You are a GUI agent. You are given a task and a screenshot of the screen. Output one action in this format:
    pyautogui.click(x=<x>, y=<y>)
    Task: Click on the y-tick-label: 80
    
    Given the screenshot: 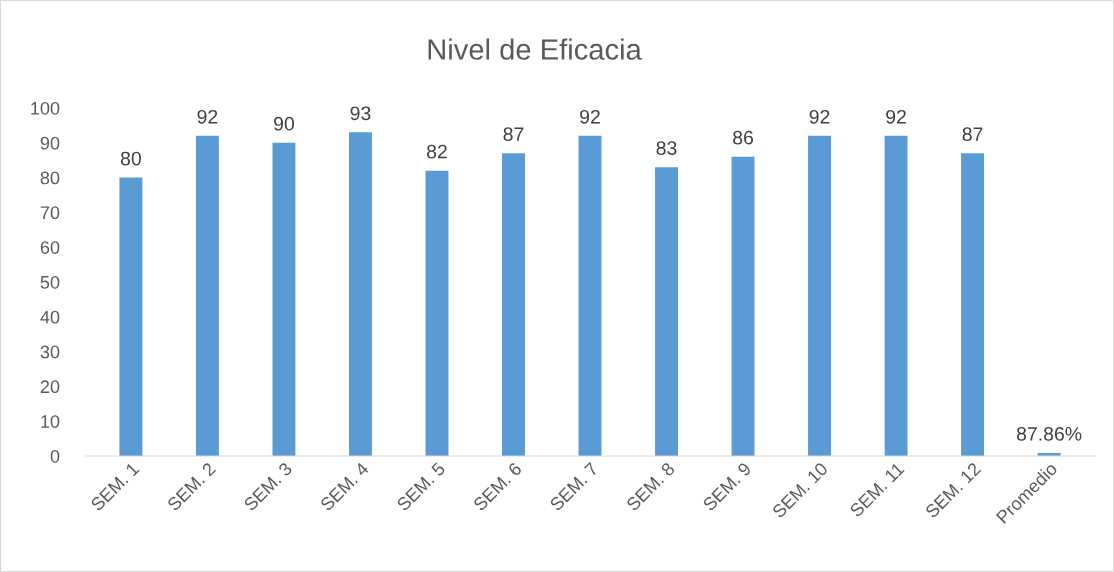 What is the action you would take?
    pyautogui.click(x=50, y=178)
    